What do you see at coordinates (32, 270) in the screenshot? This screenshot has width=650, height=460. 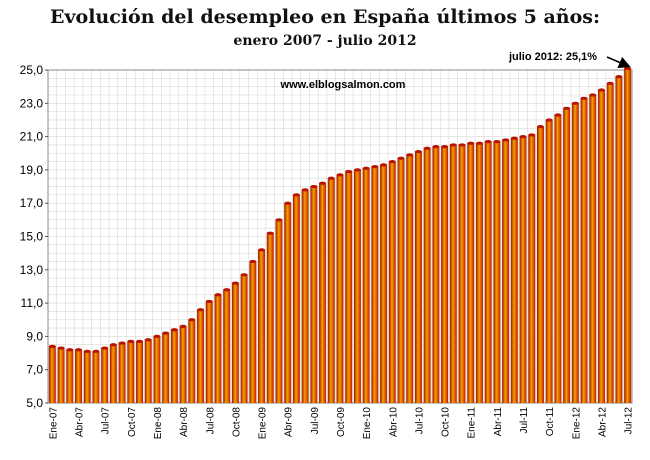 I see `y-tick-label: 13,0` at bounding box center [32, 270].